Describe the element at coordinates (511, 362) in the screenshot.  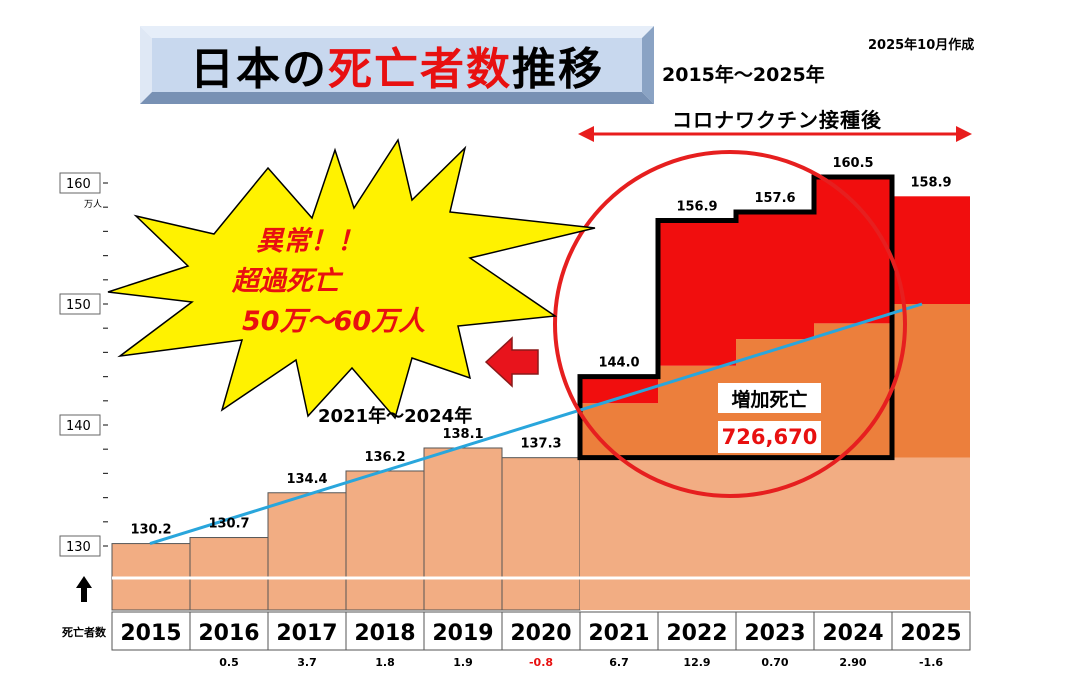
I see `left-arrow-icon` at that location.